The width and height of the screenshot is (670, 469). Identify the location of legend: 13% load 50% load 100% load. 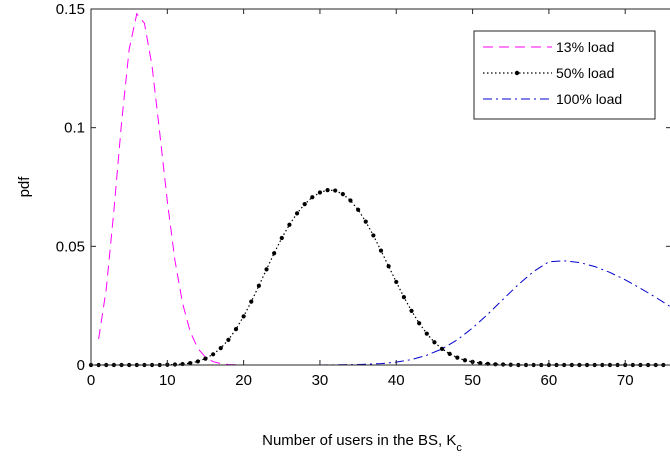
(564, 75).